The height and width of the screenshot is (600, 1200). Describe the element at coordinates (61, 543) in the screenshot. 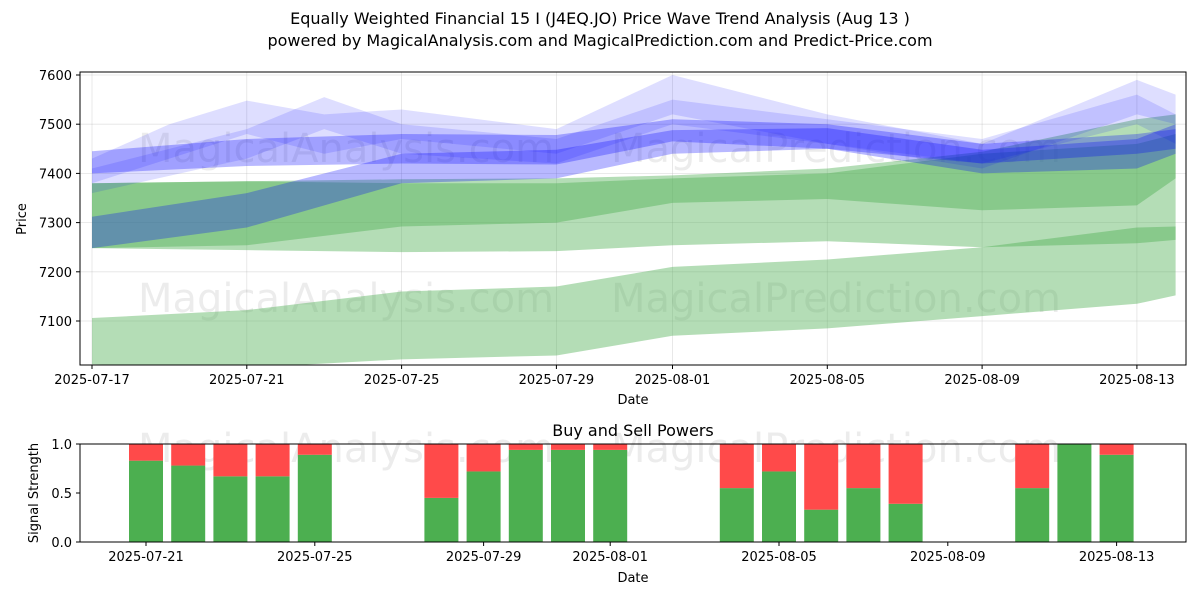

I see `y-tick-label: 0.0` at that location.